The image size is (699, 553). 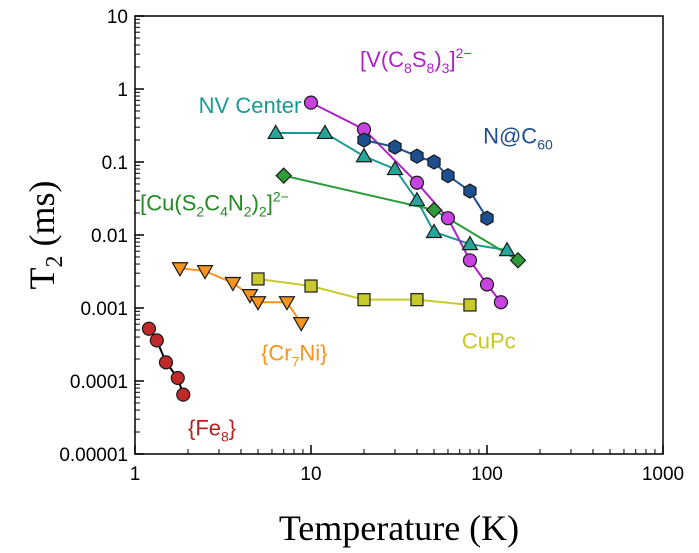 I want to click on x-tick-label: 10, so click(x=310, y=474).